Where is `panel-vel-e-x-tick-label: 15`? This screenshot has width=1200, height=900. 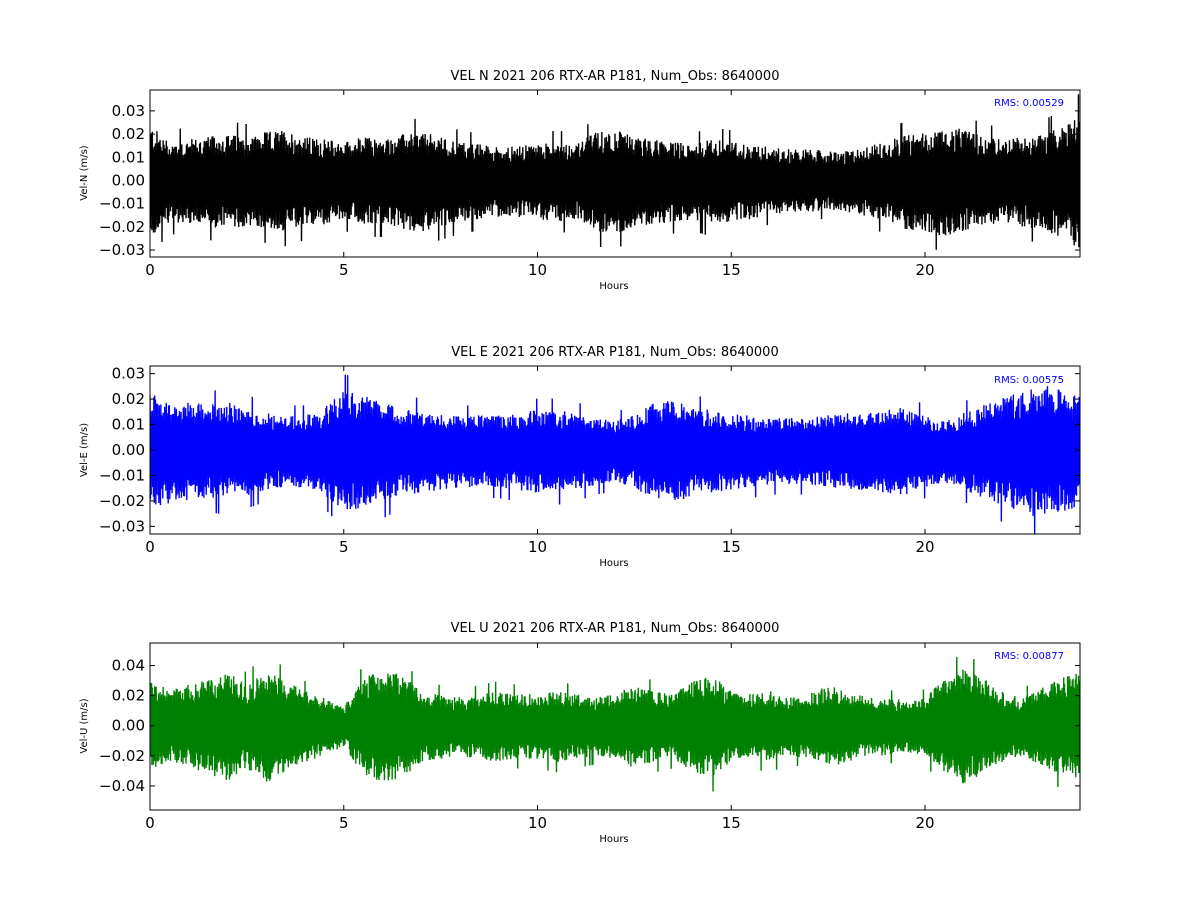
panel-vel-e-x-tick-label: 15 is located at coordinates (731, 547).